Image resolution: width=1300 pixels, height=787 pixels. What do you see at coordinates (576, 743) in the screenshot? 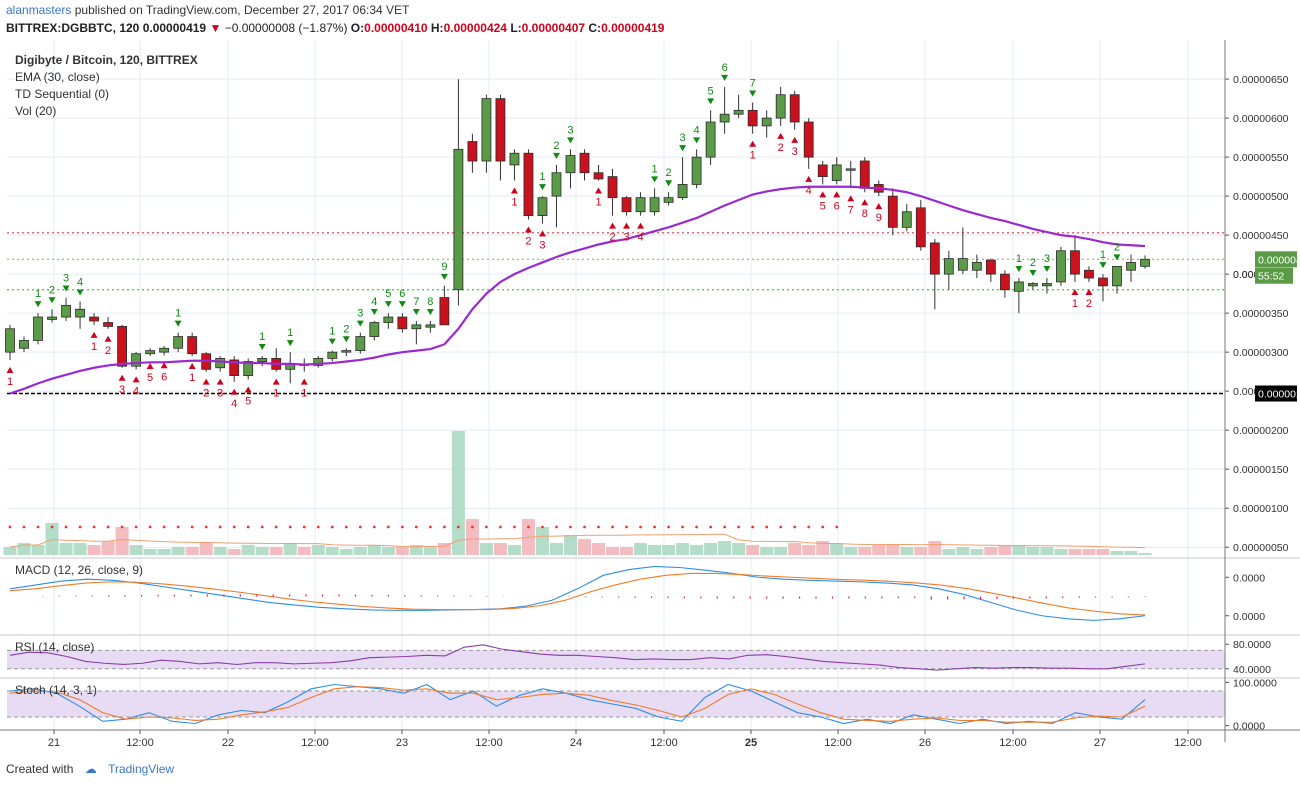
I see `x-tick-label: 24` at bounding box center [576, 743].